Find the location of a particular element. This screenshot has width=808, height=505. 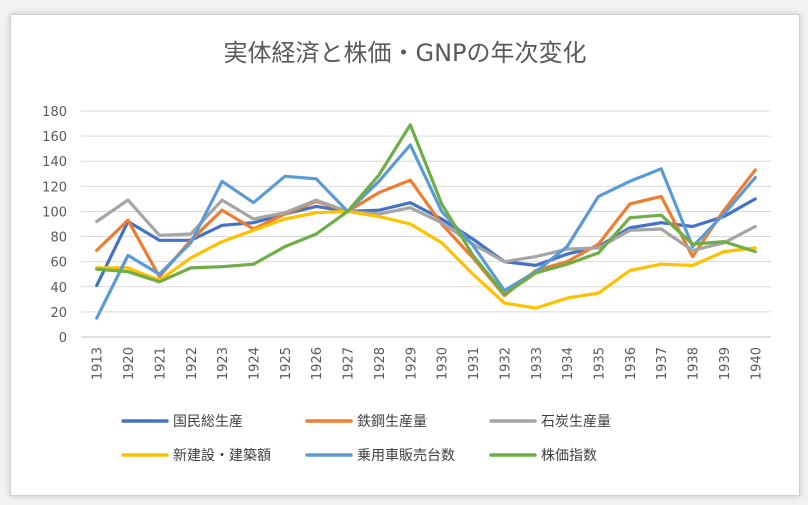

x-tick-label: 1920 is located at coordinates (129, 363).